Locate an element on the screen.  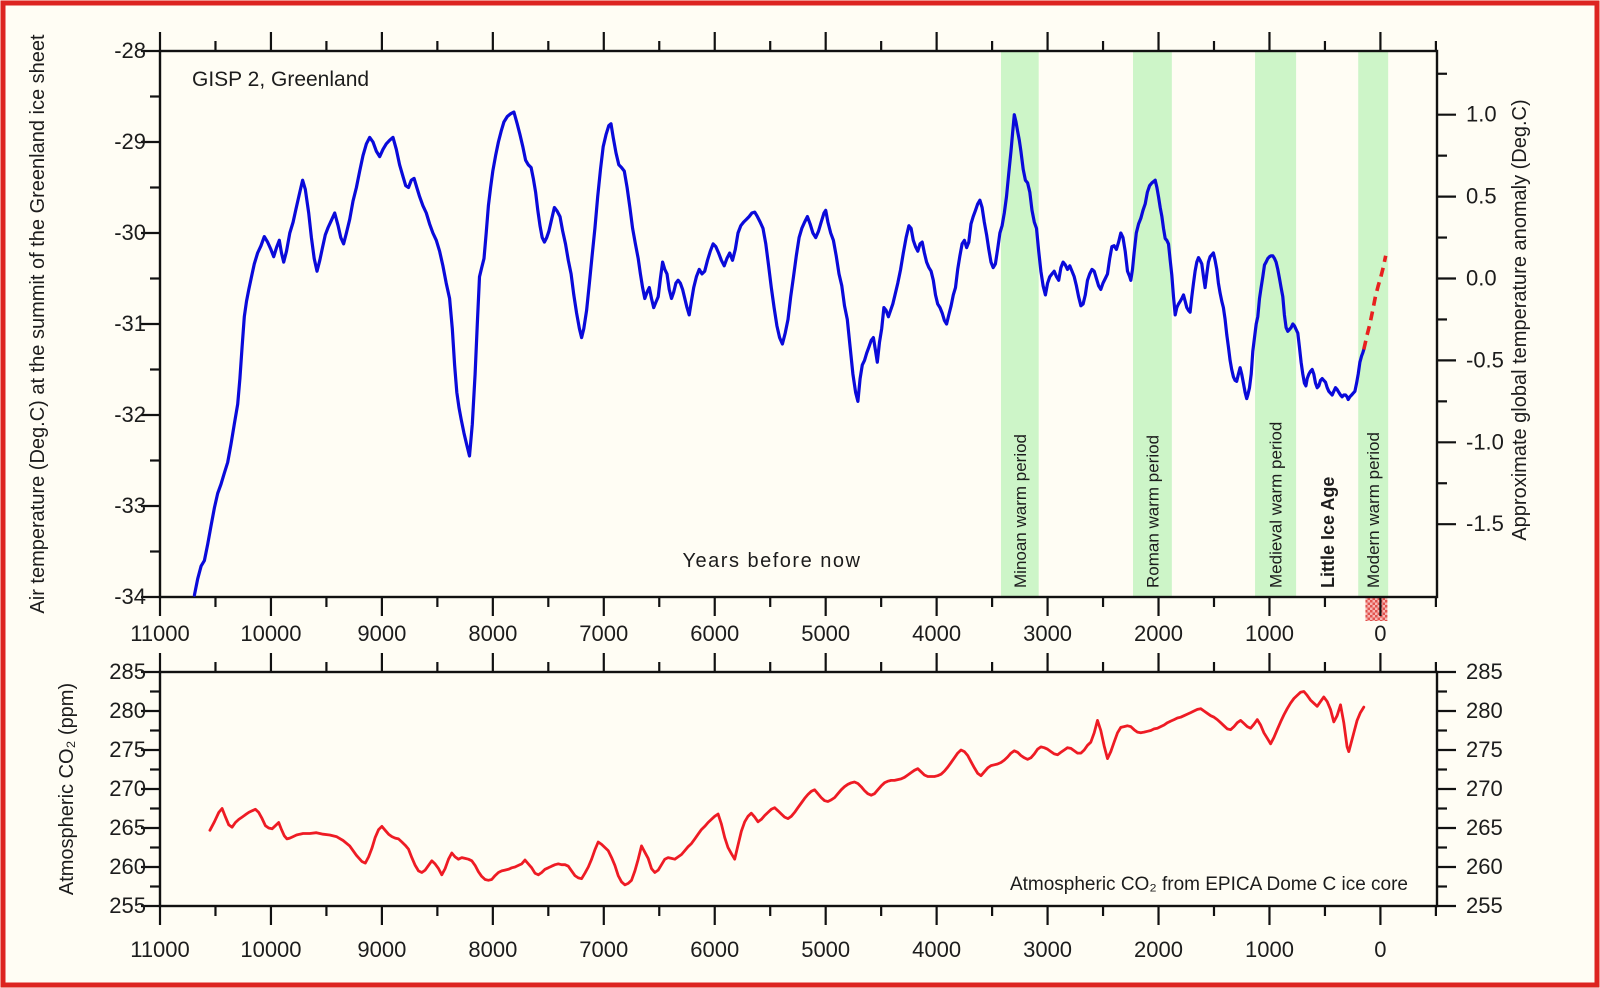
co2-series is located at coordinates (787, 788).